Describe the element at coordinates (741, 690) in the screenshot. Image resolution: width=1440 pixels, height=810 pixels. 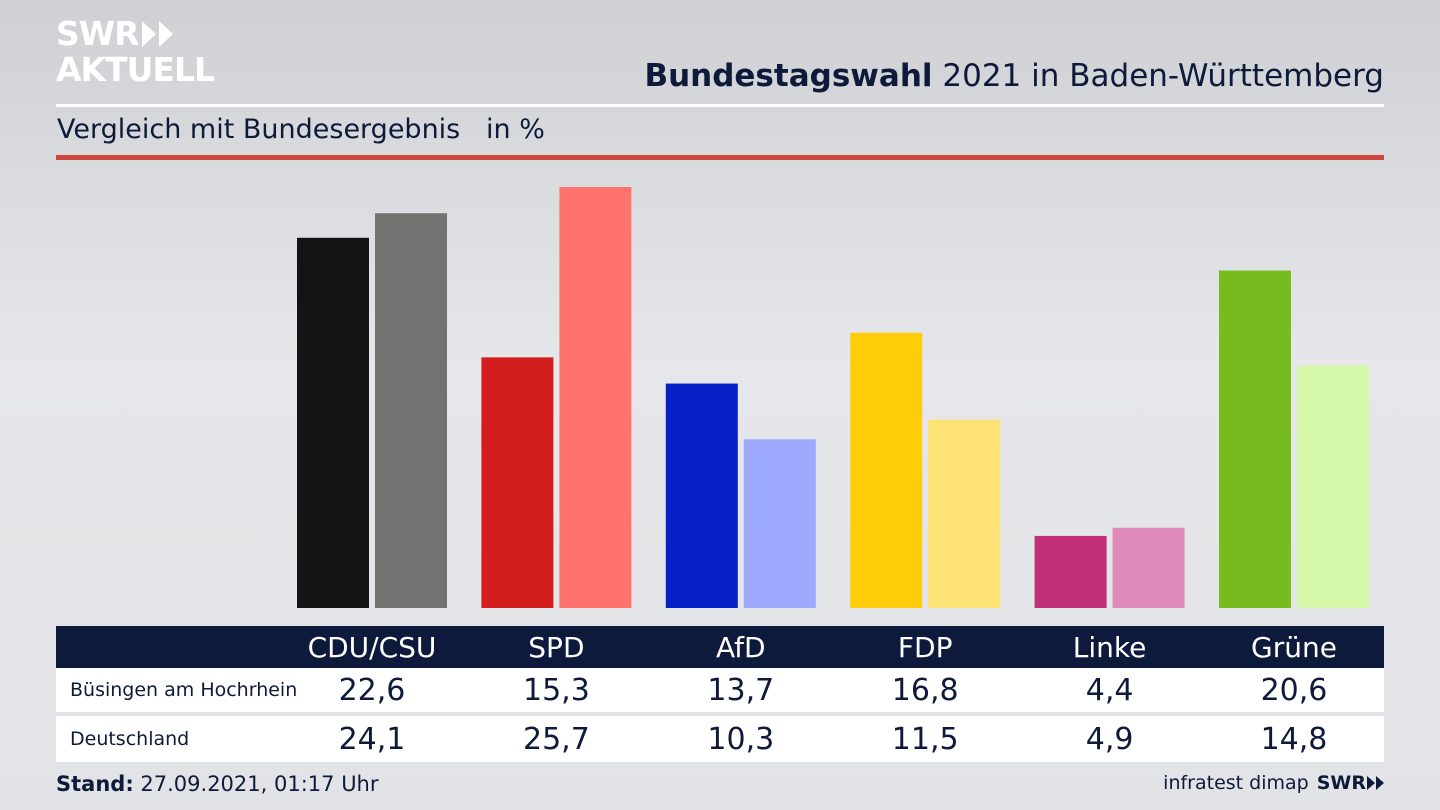
I see `value-afd-b-singen-am-hochrhein: 13,7` at that location.